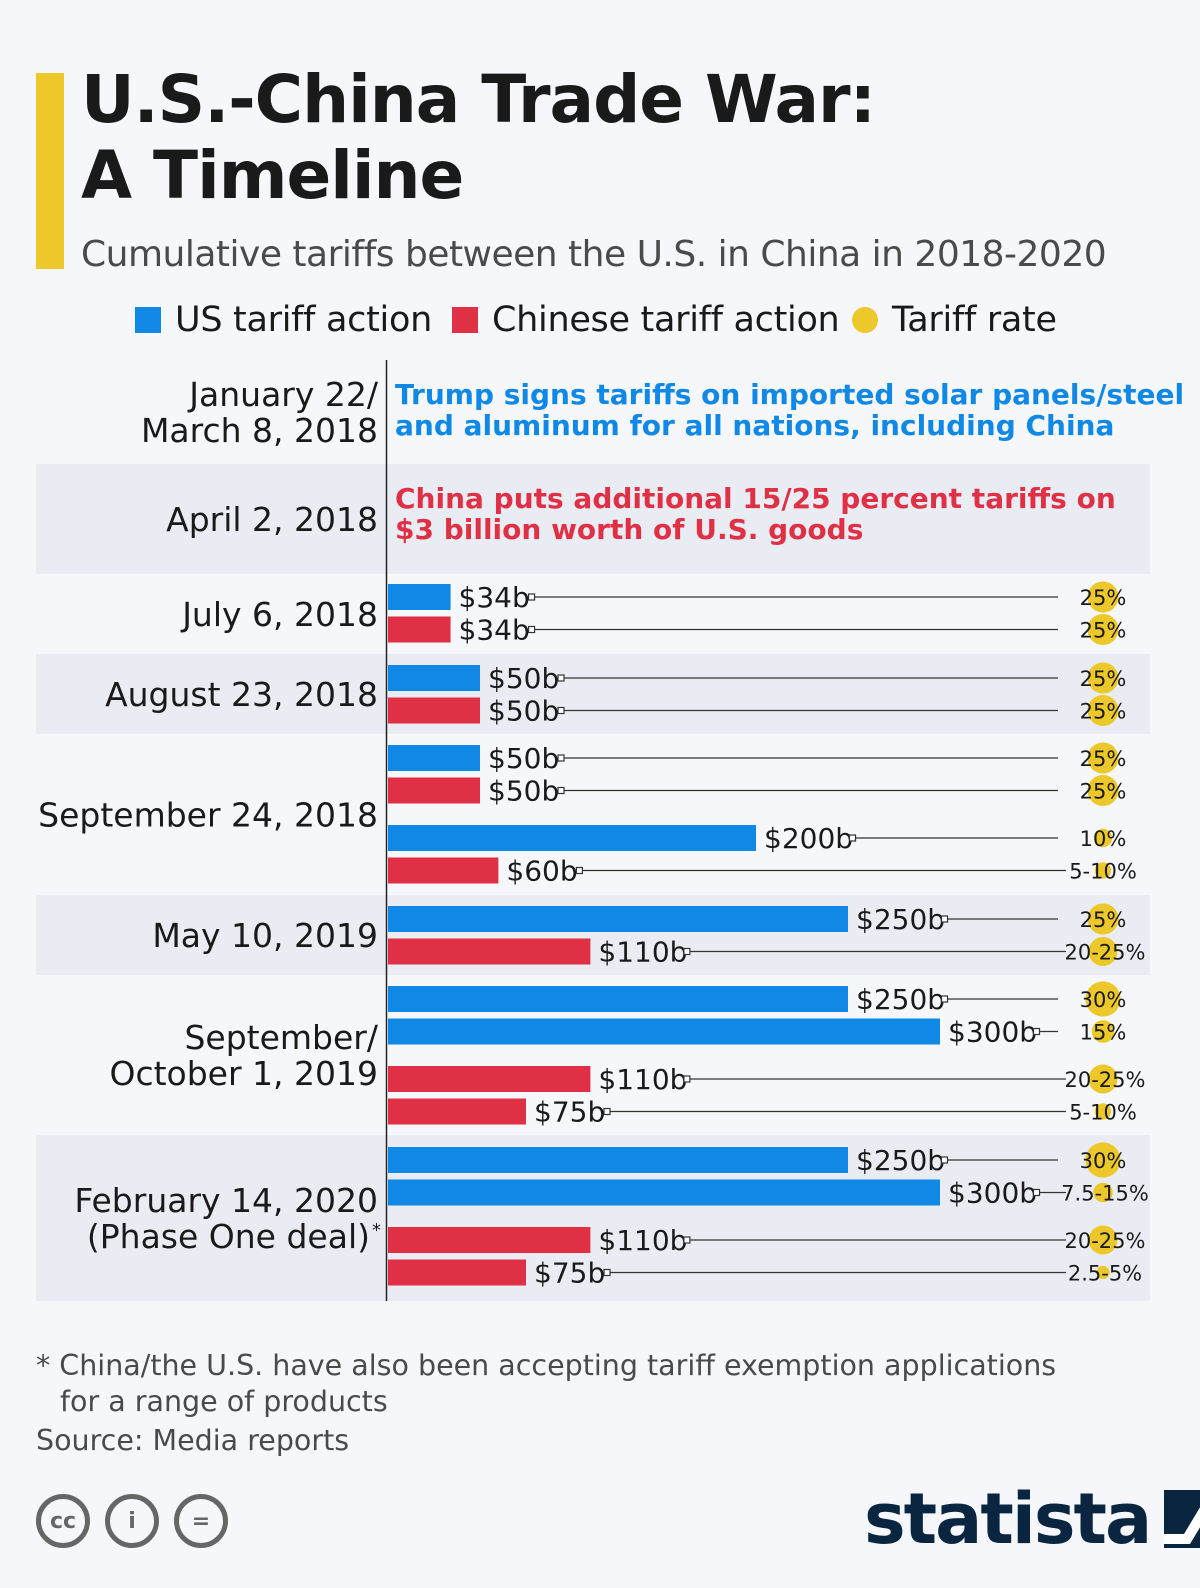  I want to click on date-label: August 23, 2018, so click(241, 694).